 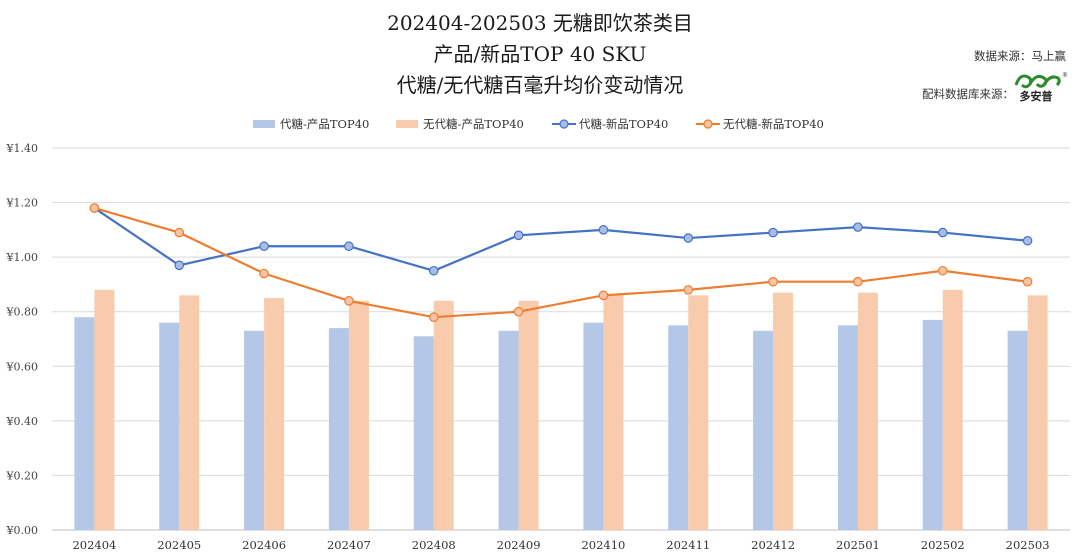 I want to click on duoanpu-logo: ® 多安普, so click(x=1040, y=87).